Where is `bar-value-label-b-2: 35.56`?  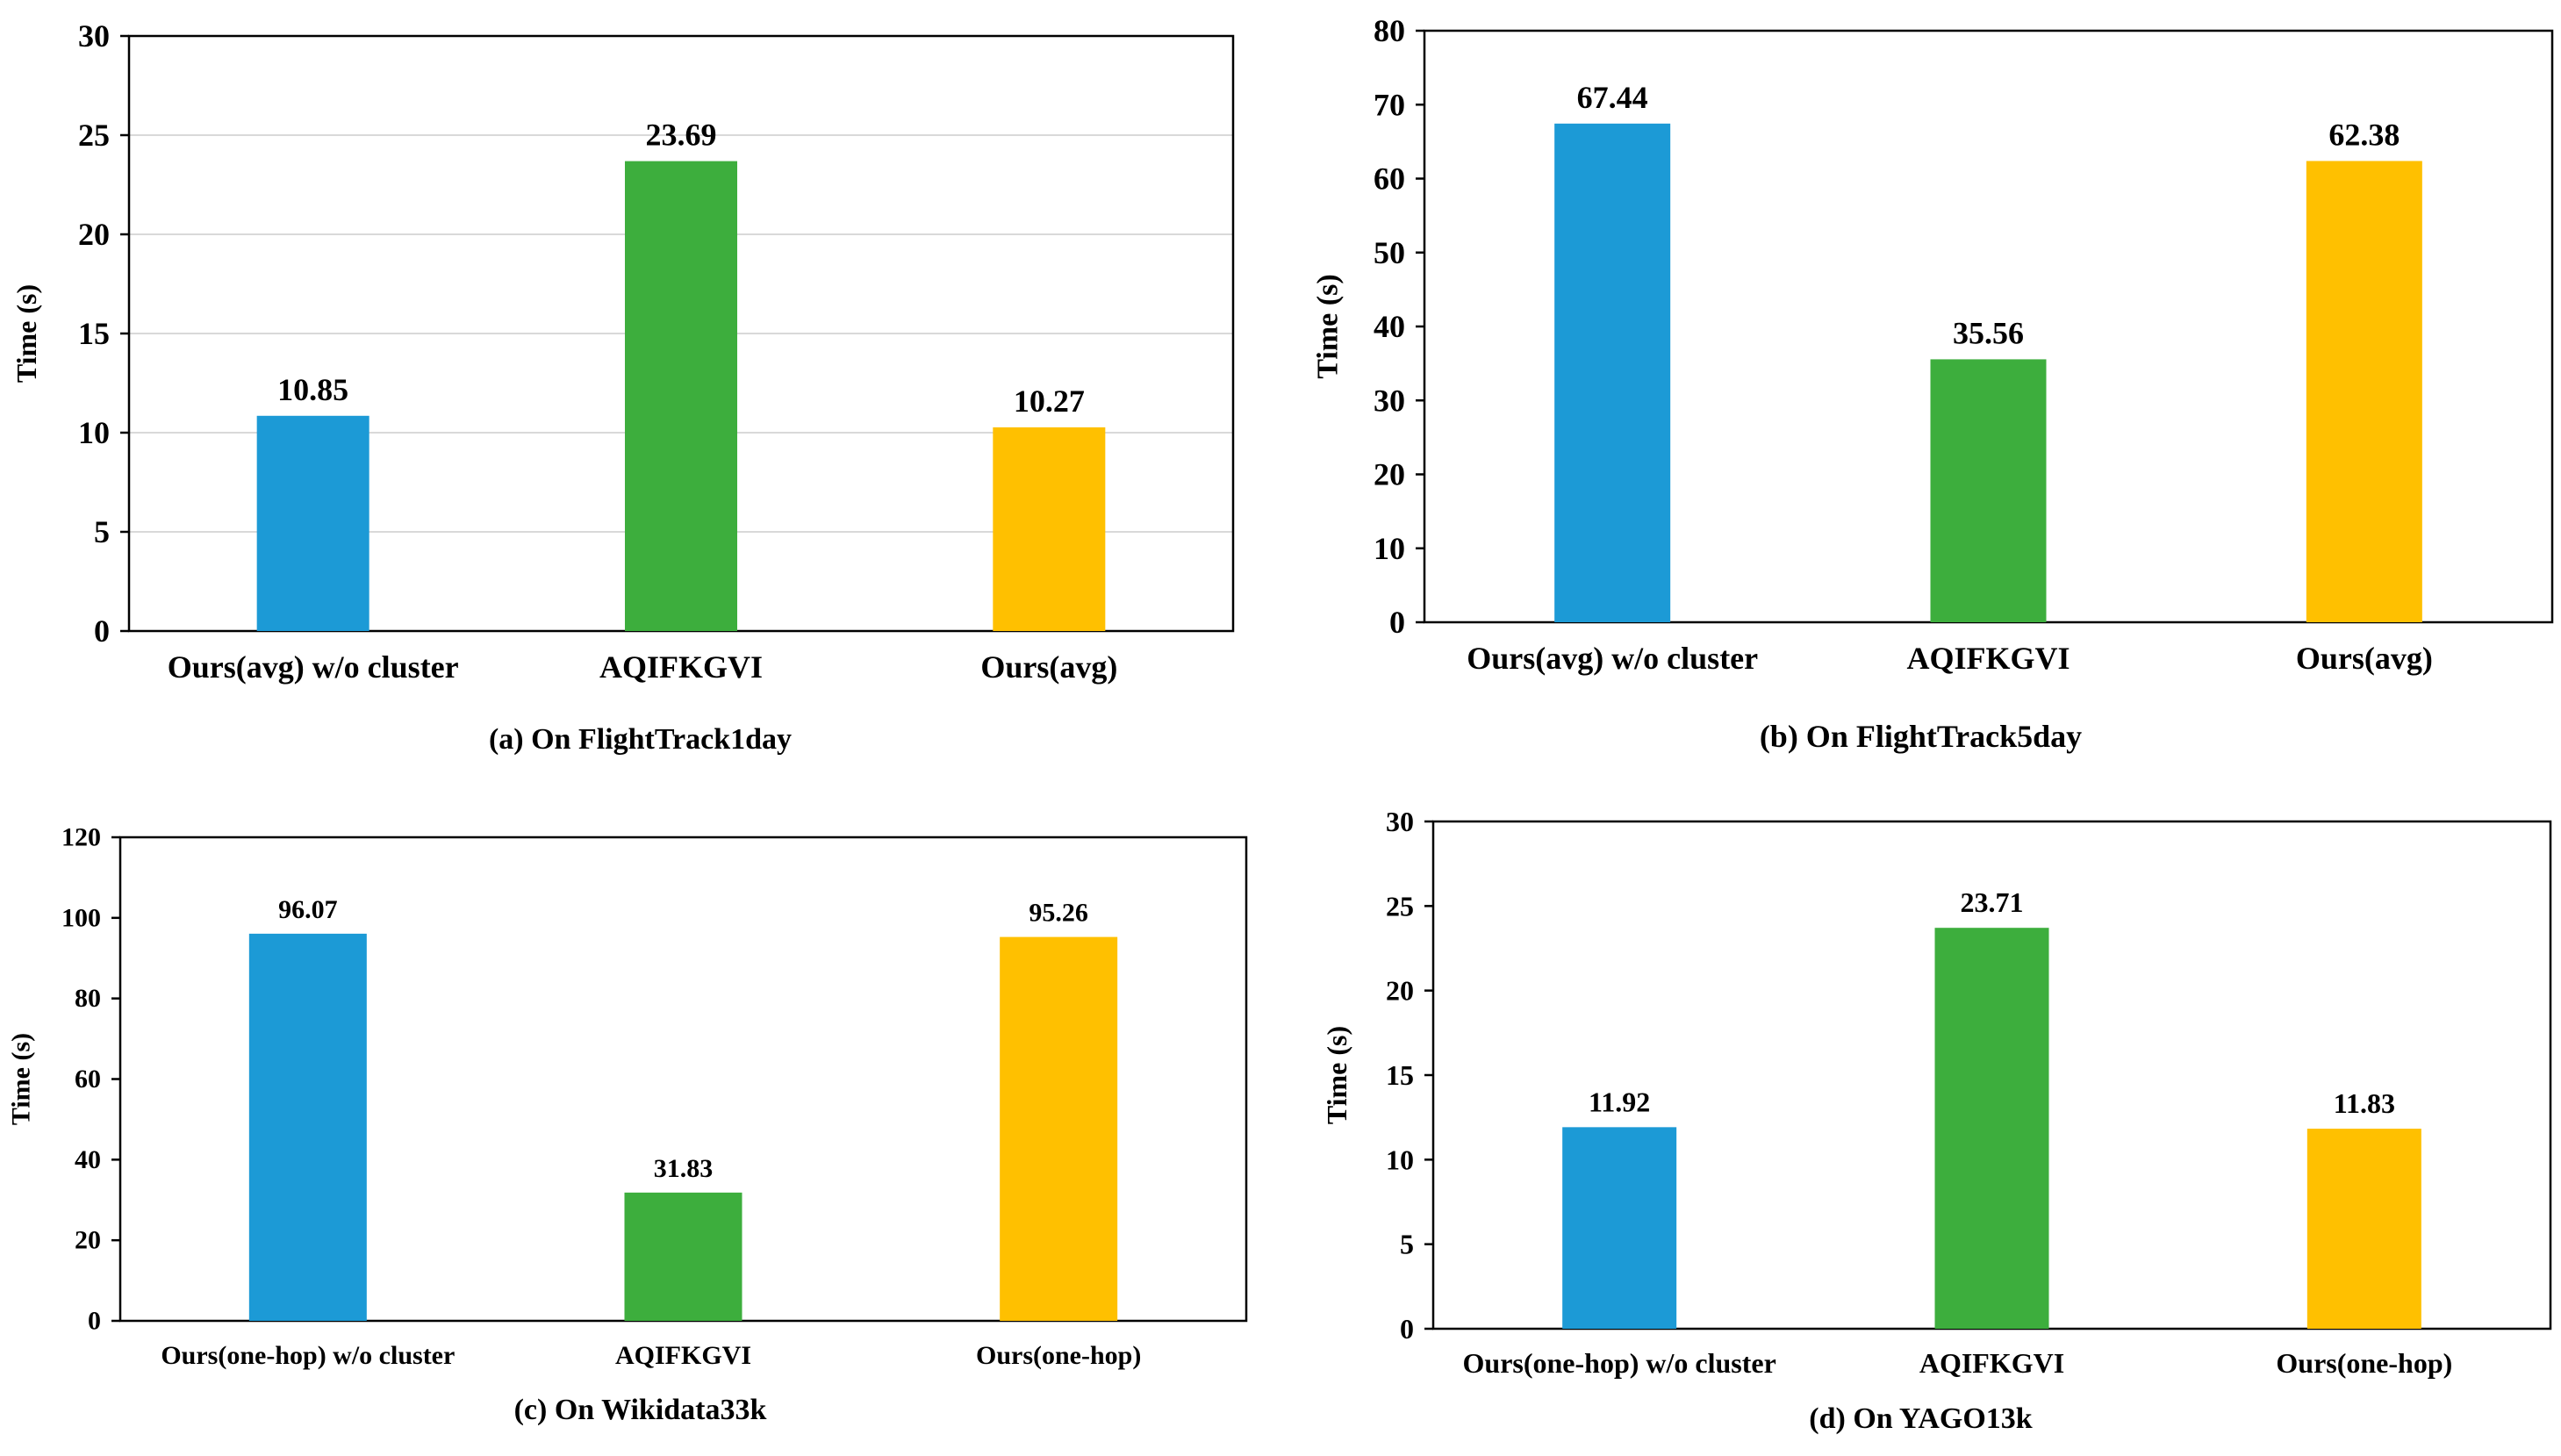
bar-value-label-b-2: 35.56 is located at coordinates (1989, 332).